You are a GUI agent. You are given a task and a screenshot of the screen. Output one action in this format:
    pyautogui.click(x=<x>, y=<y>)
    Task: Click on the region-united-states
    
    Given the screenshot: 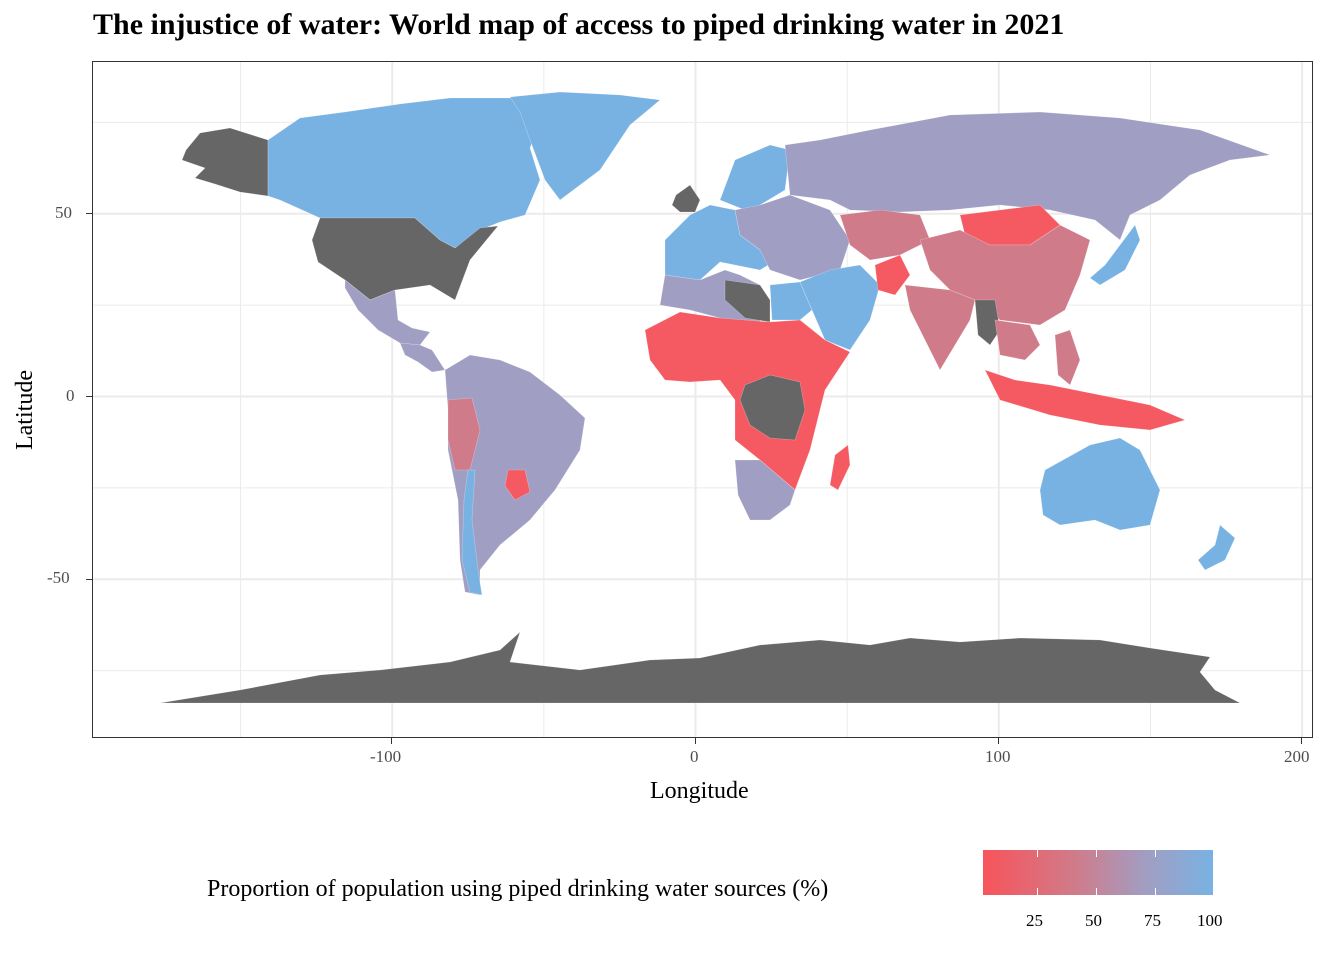 What is the action you would take?
    pyautogui.click(x=405, y=259)
    